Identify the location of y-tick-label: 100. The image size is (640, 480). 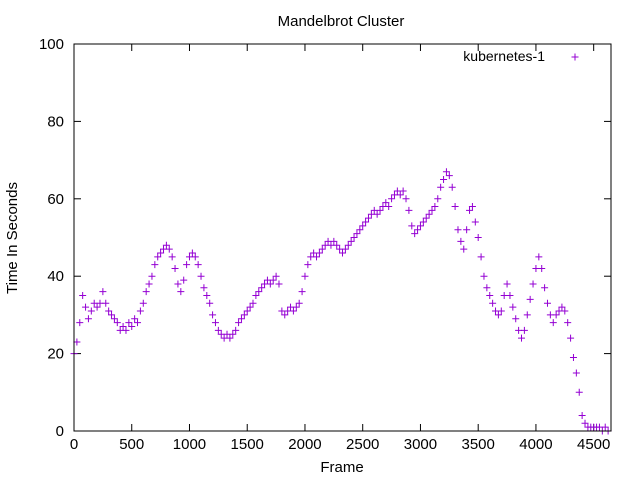
(51, 44).